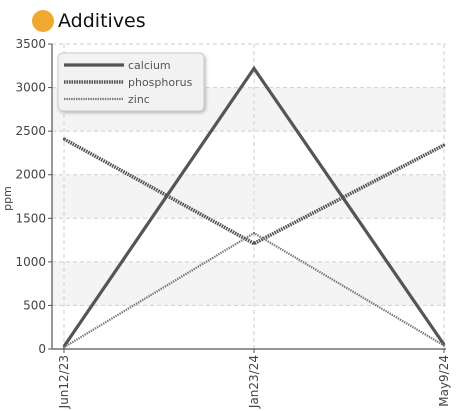 This screenshot has height=411, width=458. I want to click on legend-label-zinc: zinc, so click(139, 99).